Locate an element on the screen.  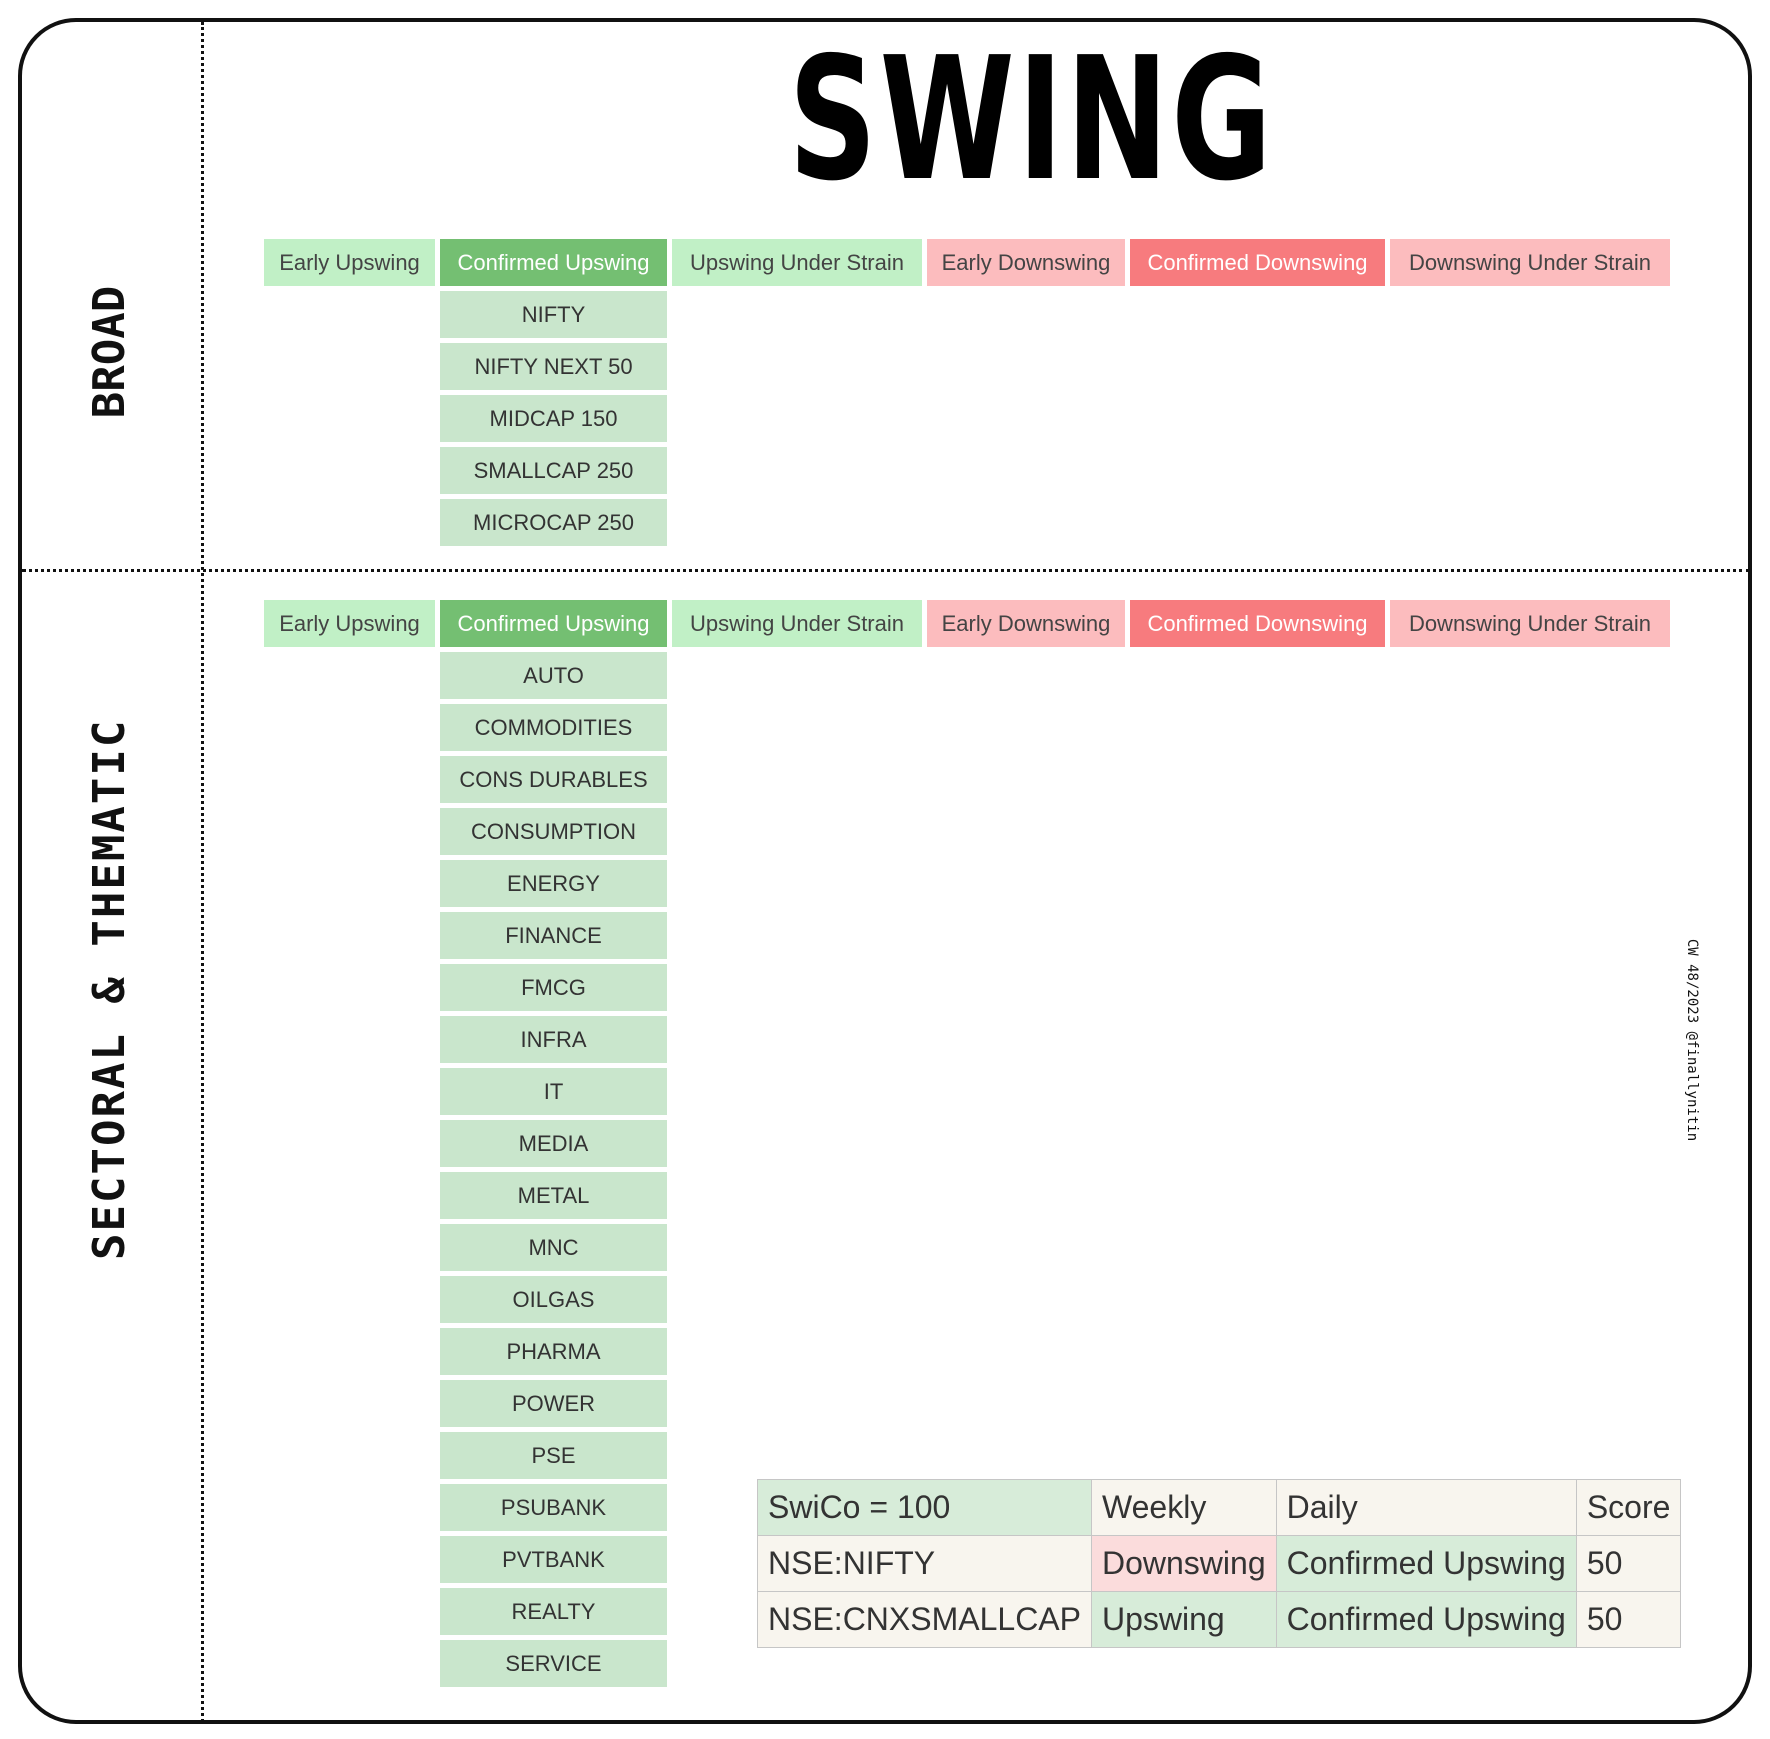
swico-cell-weekly: Upswing is located at coordinates (1183, 1619).